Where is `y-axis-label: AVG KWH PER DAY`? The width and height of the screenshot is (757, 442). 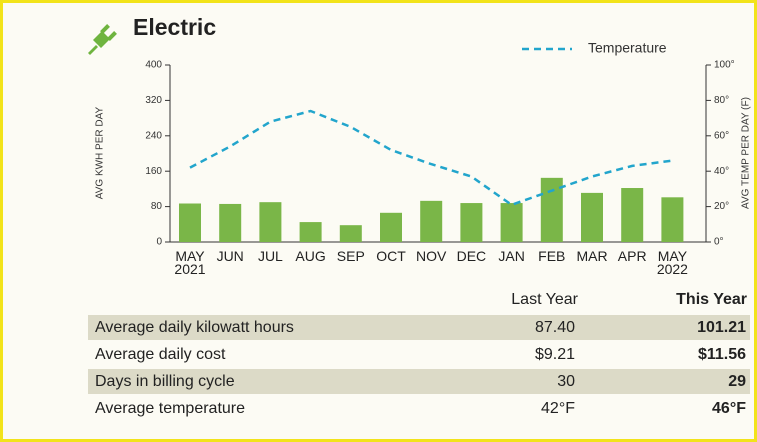 y-axis-label: AVG KWH PER DAY is located at coordinates (100, 152).